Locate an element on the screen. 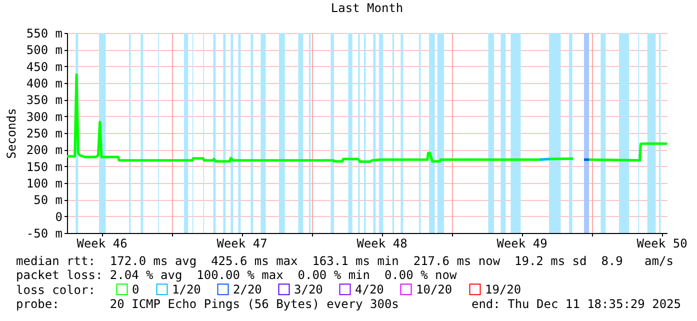 This screenshot has height=321, width=697. x-tick-label: Week 47 is located at coordinates (242, 243).